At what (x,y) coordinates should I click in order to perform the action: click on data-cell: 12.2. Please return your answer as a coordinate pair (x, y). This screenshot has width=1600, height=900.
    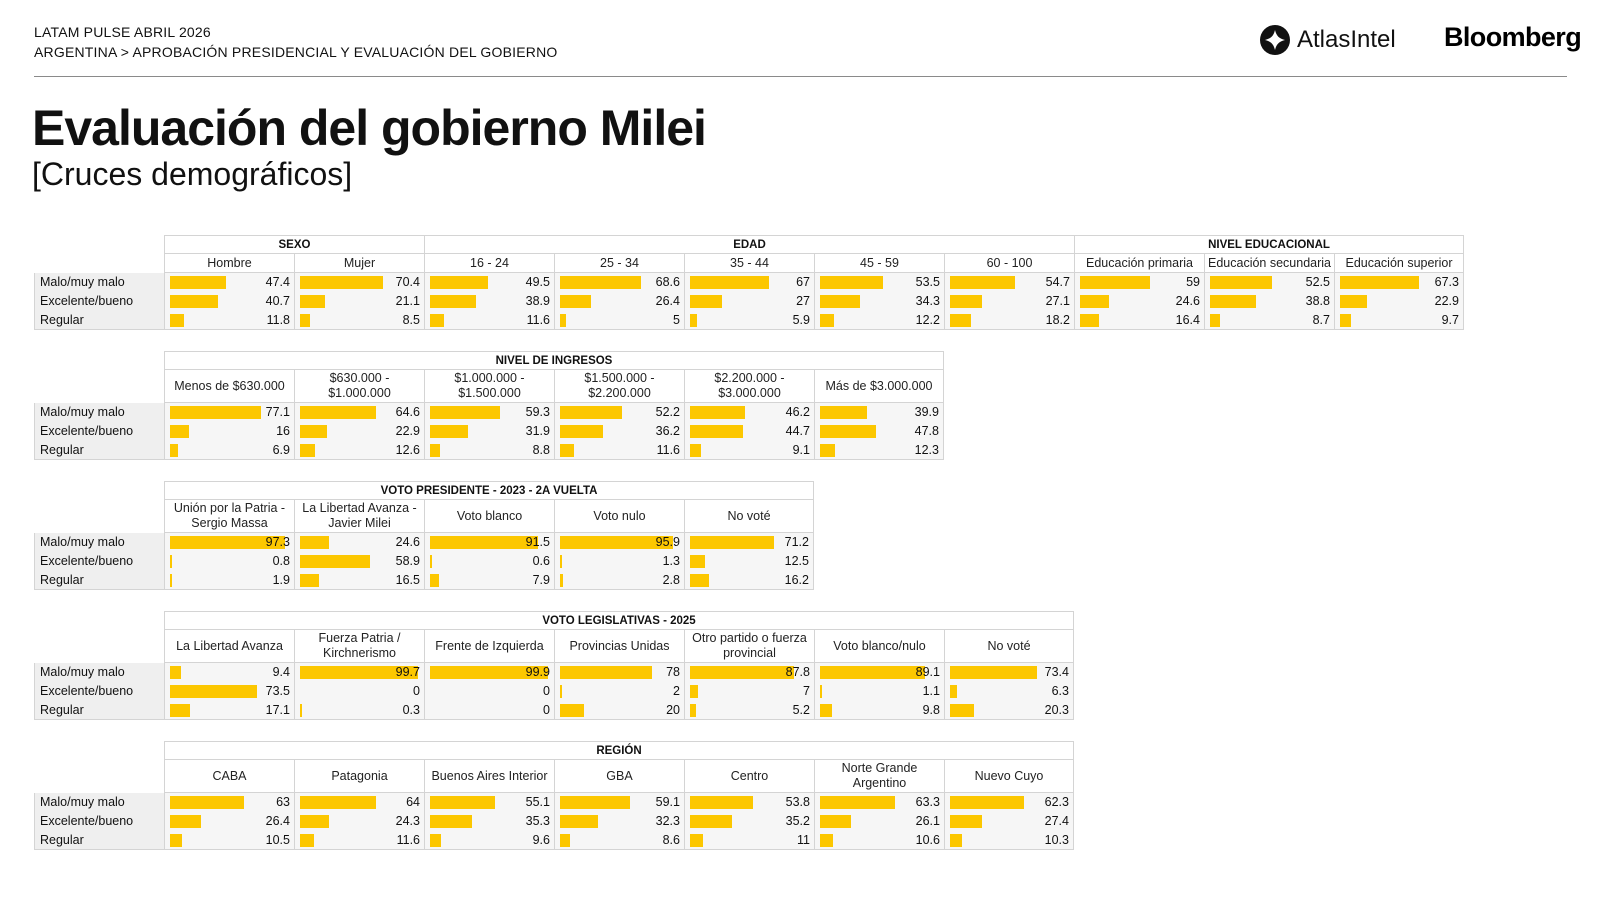
    Looking at the image, I should click on (879, 320).